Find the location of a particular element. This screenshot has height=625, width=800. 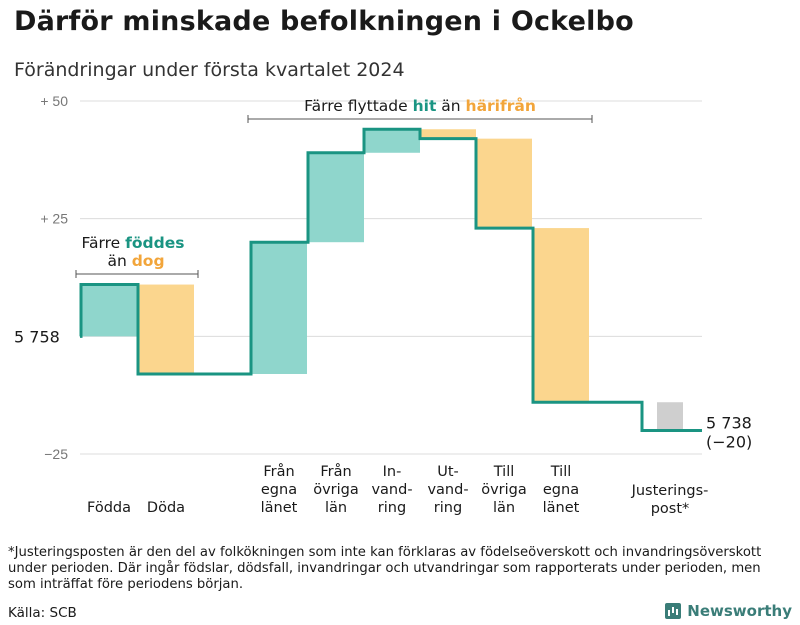

y-tick-label: + 50 is located at coordinates (54, 101).